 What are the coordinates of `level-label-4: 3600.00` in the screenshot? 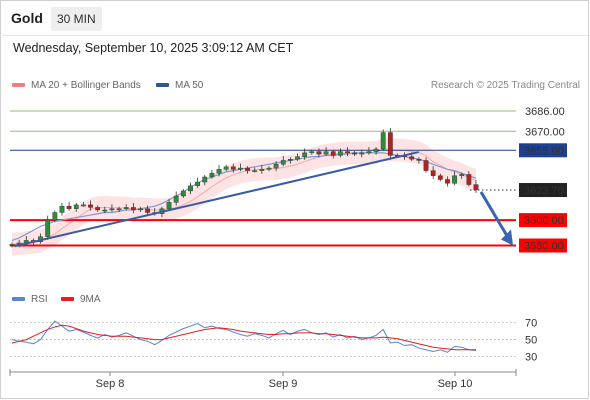 It's located at (544, 221).